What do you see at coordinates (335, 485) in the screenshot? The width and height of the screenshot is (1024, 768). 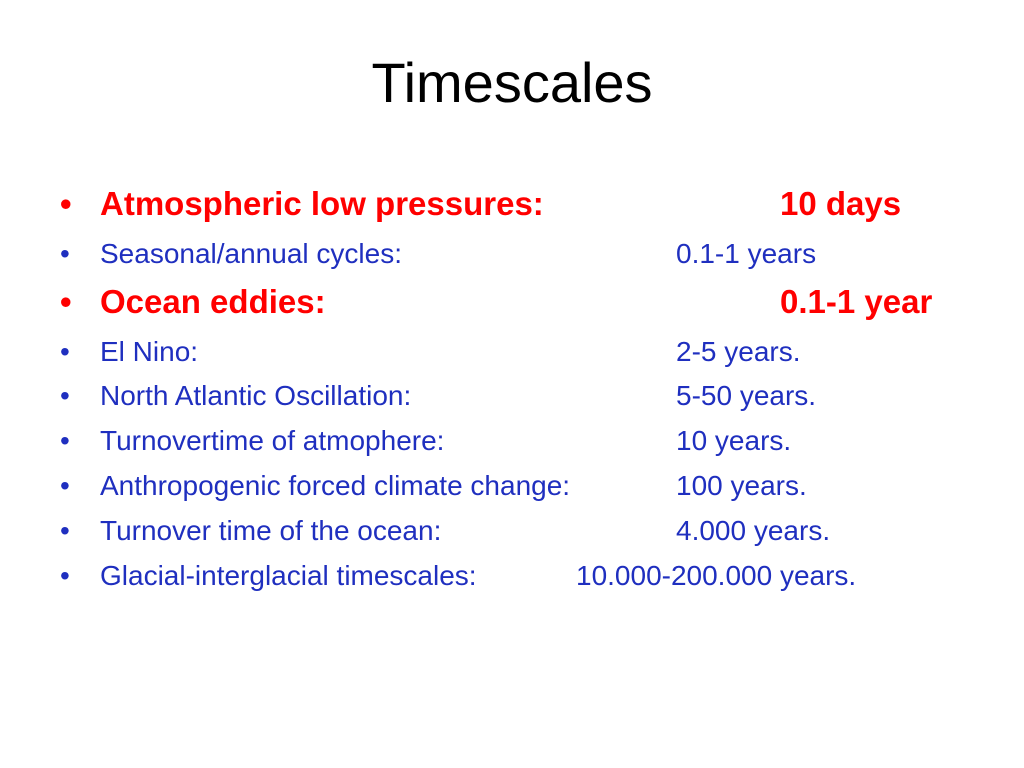 I see `item-label: Anthropogenic forced climate change:` at bounding box center [335, 485].